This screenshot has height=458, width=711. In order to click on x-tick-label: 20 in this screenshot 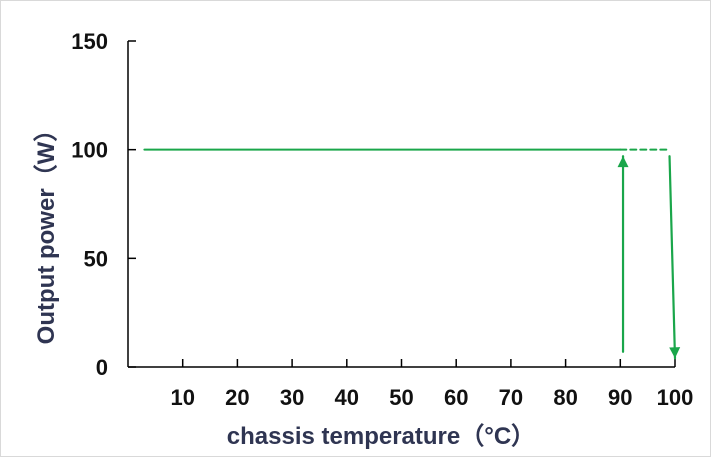, I will do `click(237, 397)`.